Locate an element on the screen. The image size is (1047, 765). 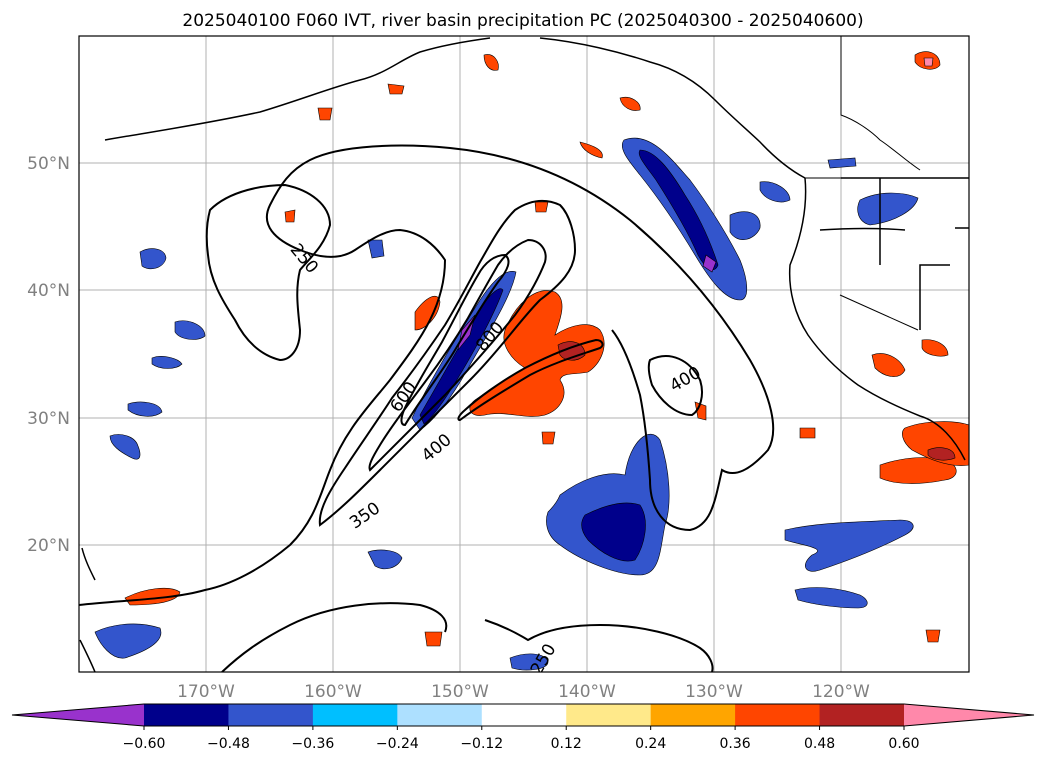
latitude-labels: 50°N 40°N 30°N 20°N is located at coordinates (48, 355).